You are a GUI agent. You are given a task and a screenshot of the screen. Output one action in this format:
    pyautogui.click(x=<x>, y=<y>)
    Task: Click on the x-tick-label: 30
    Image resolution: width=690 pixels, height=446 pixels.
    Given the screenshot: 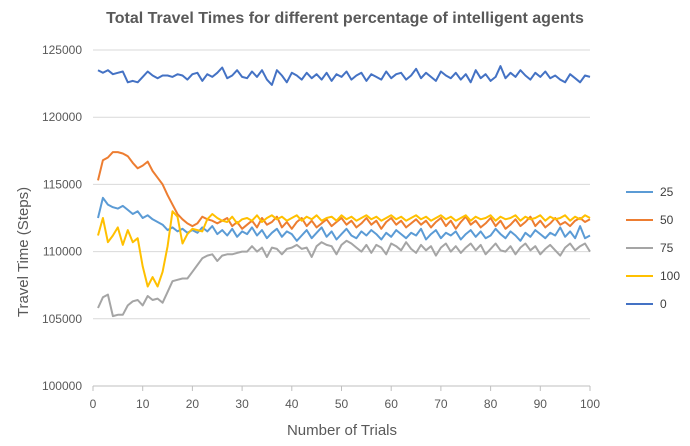 What is the action you would take?
    pyautogui.click(x=242, y=404)
    